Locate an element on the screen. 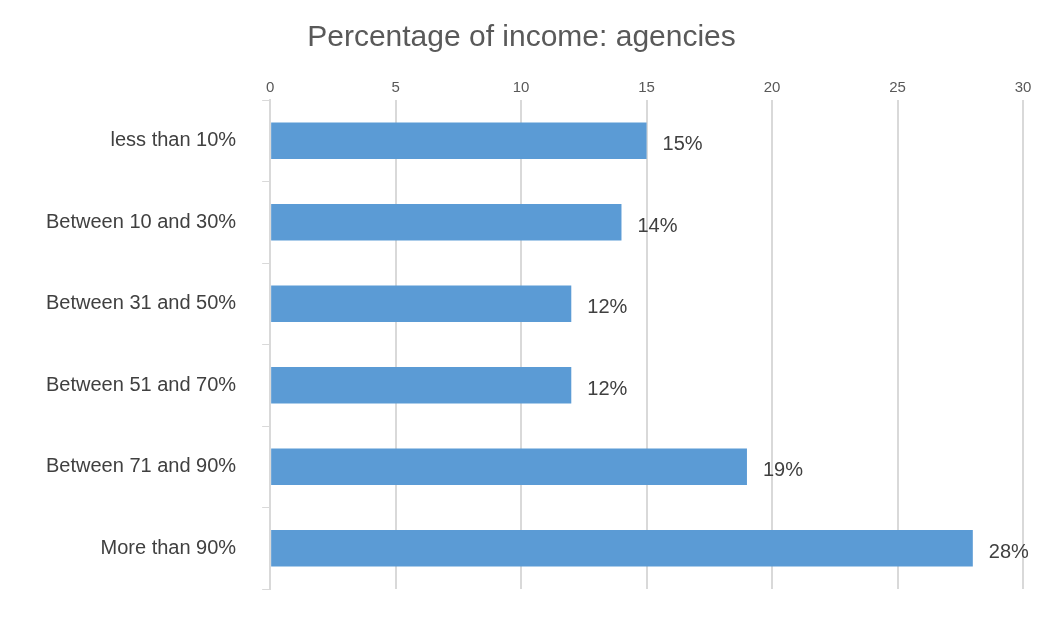 The image size is (1053, 627). y-tick-label: Between 10 and 30% is located at coordinates (141, 220).